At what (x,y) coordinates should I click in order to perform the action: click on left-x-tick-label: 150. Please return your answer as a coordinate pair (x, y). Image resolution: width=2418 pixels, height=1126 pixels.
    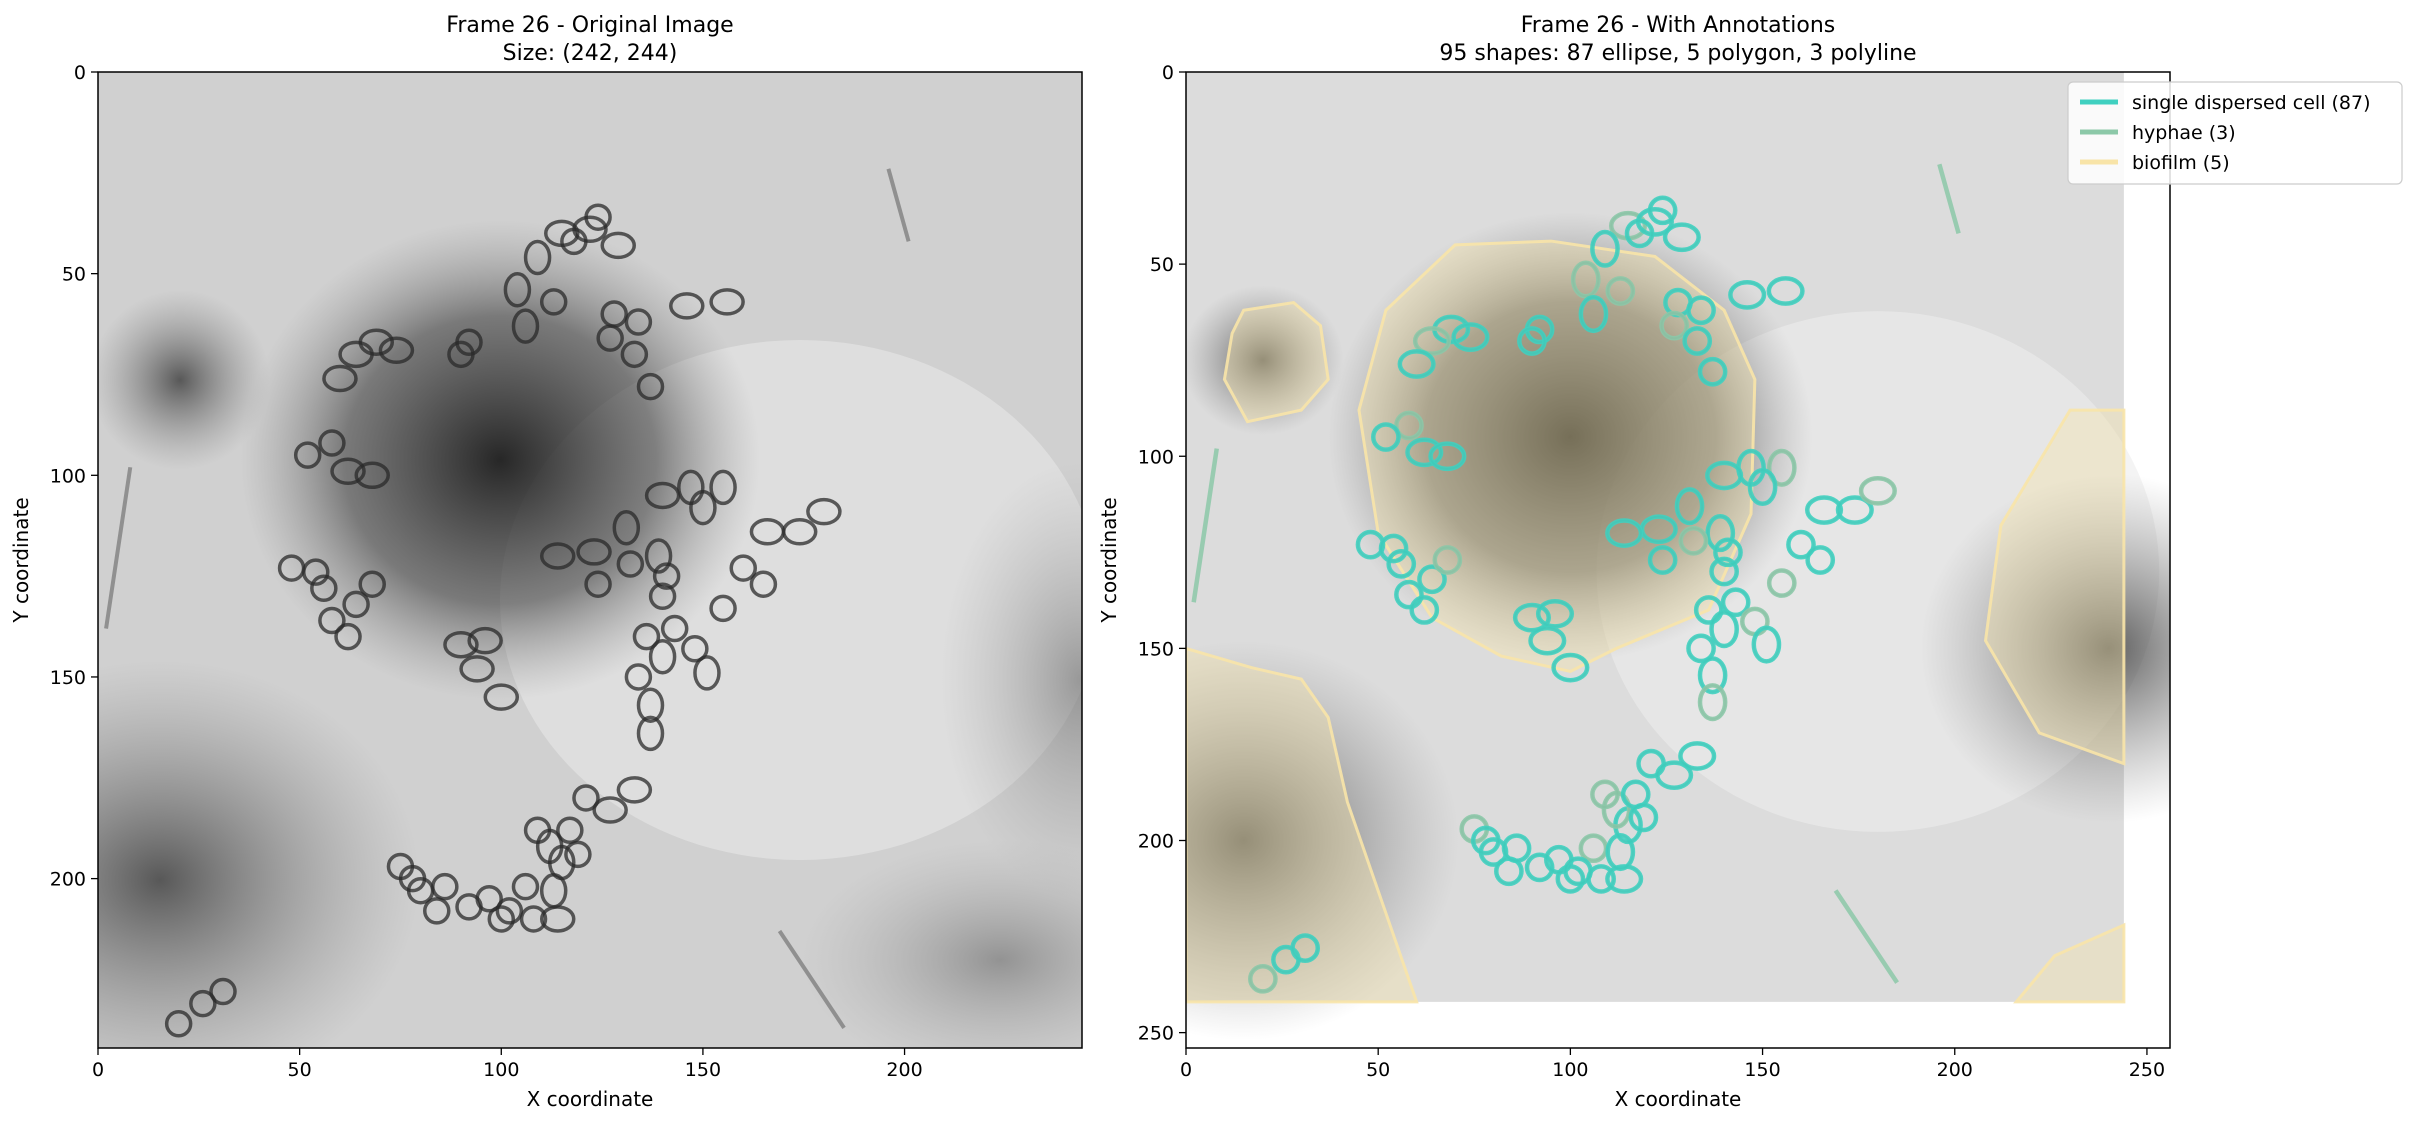
    Looking at the image, I should click on (703, 1070).